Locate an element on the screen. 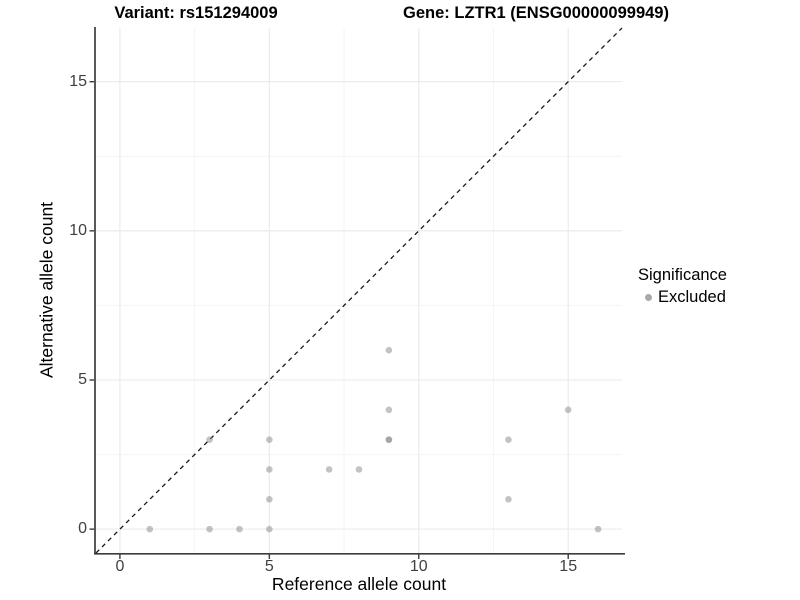 This screenshot has height=600, width=800. legend-point-icon is located at coordinates (648, 297).